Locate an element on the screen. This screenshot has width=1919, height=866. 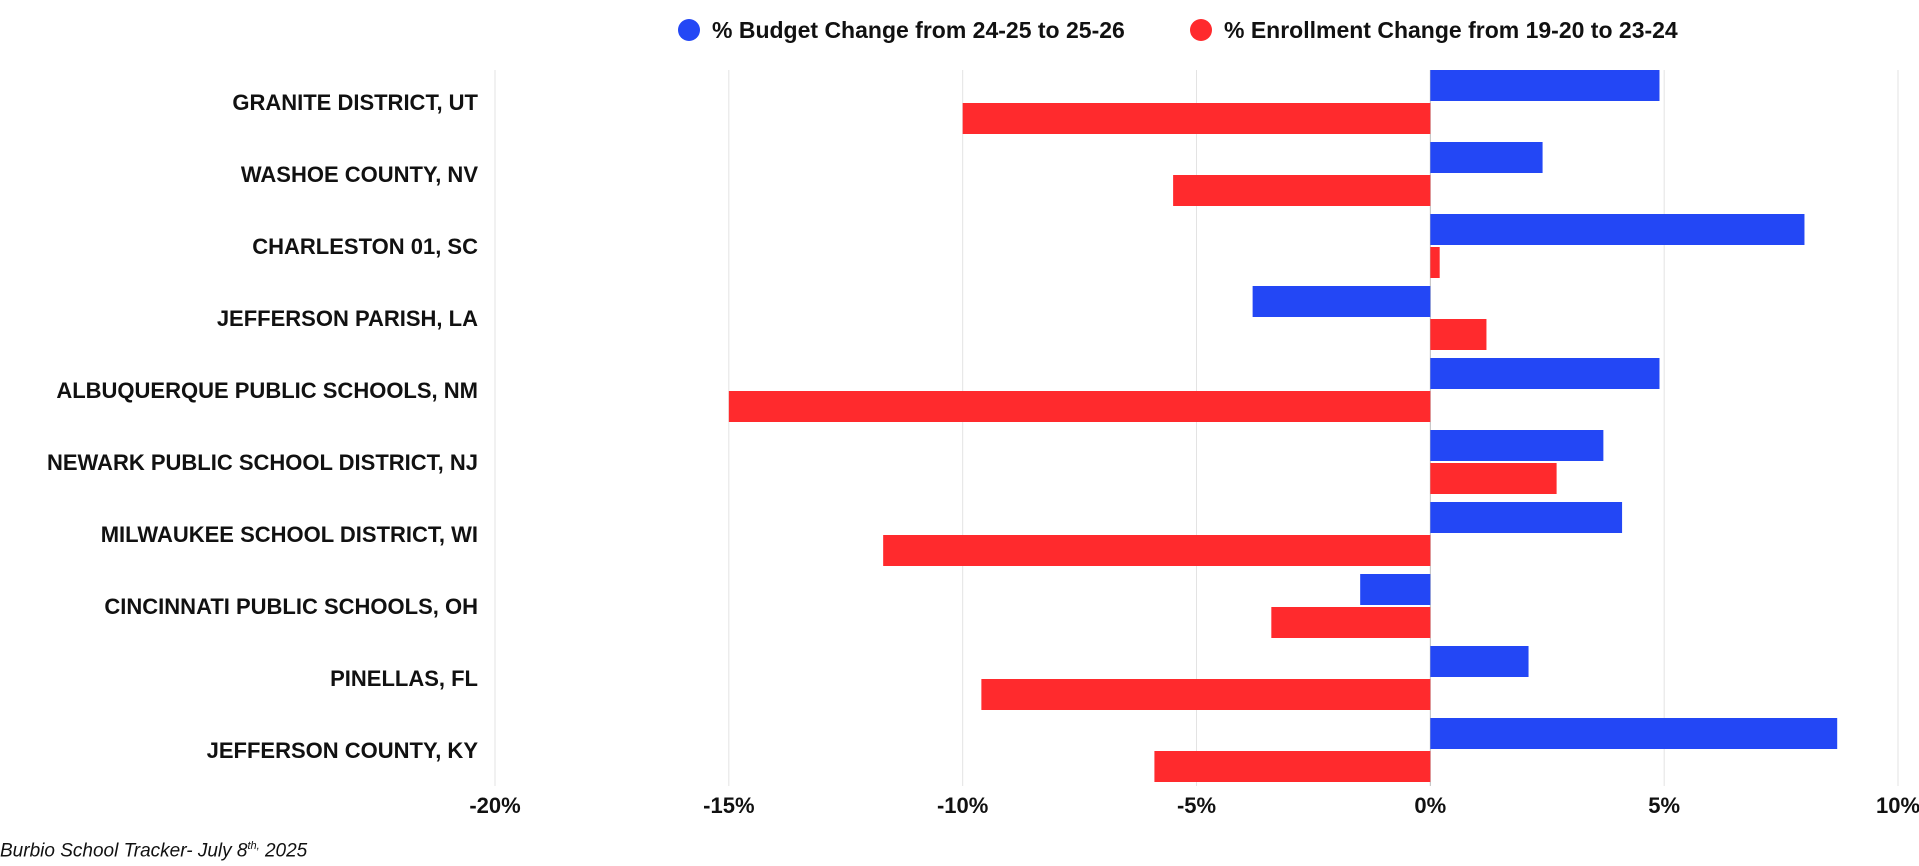
category-label-9: JEFFERSON COUNTY, KY is located at coordinates (343, 750).